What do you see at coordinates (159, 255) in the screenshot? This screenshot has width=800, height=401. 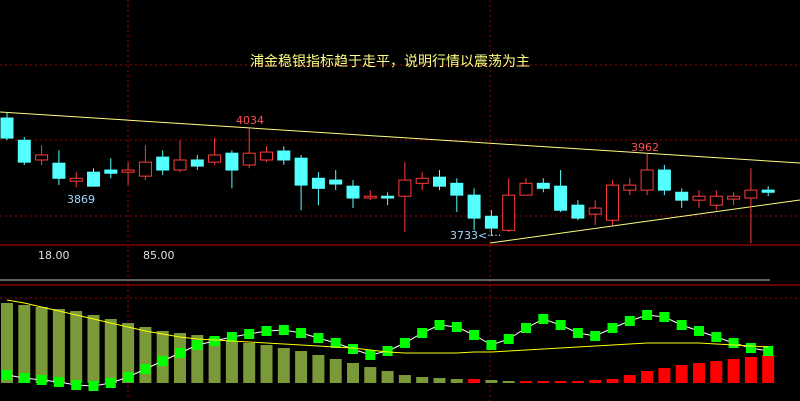 I see `indicator-label: 85.00` at bounding box center [159, 255].